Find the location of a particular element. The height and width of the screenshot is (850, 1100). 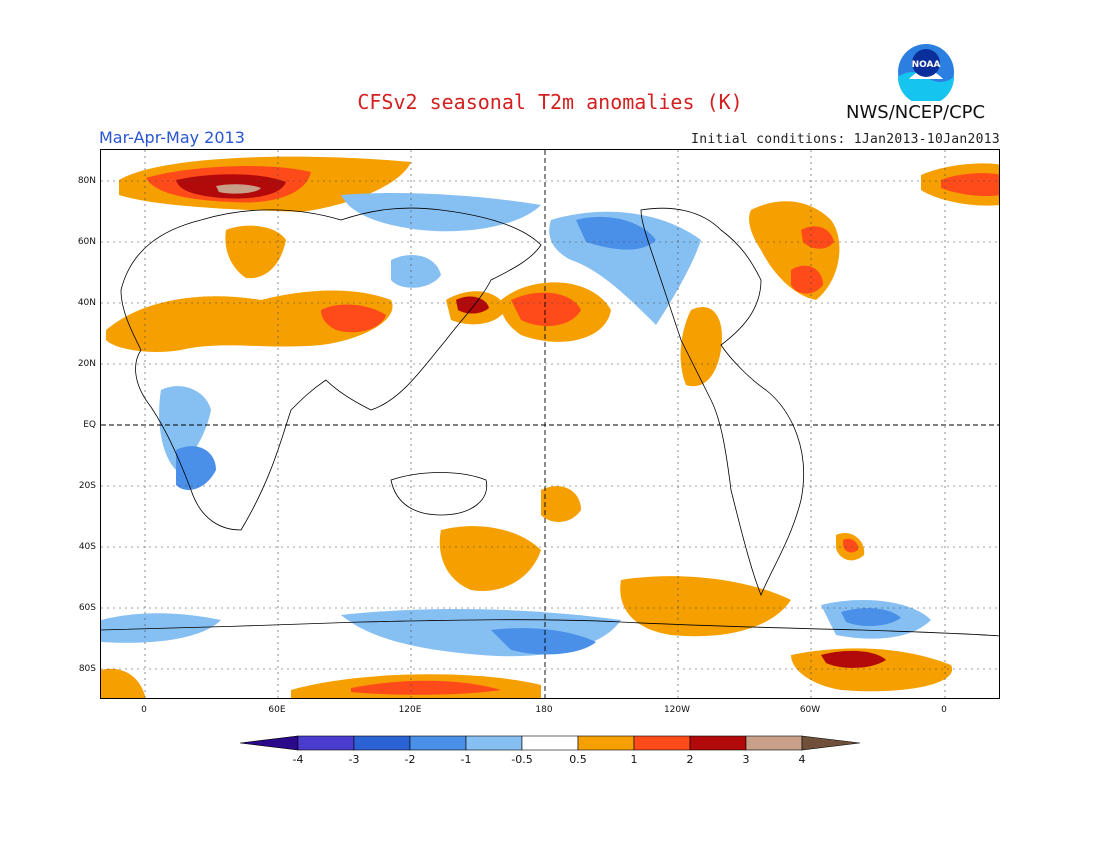

colorbar-tick-label: 3 is located at coordinates (746, 759).